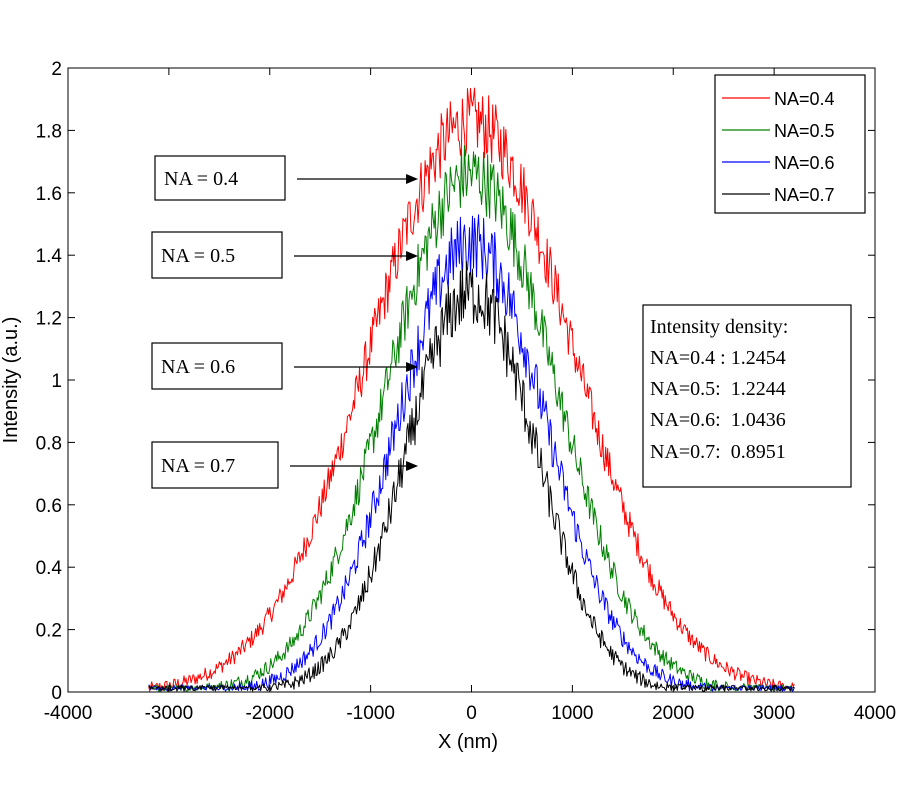 The width and height of the screenshot is (900, 800). What do you see at coordinates (201, 179) in the screenshot?
I see `callout-label: NA = 0.4` at bounding box center [201, 179].